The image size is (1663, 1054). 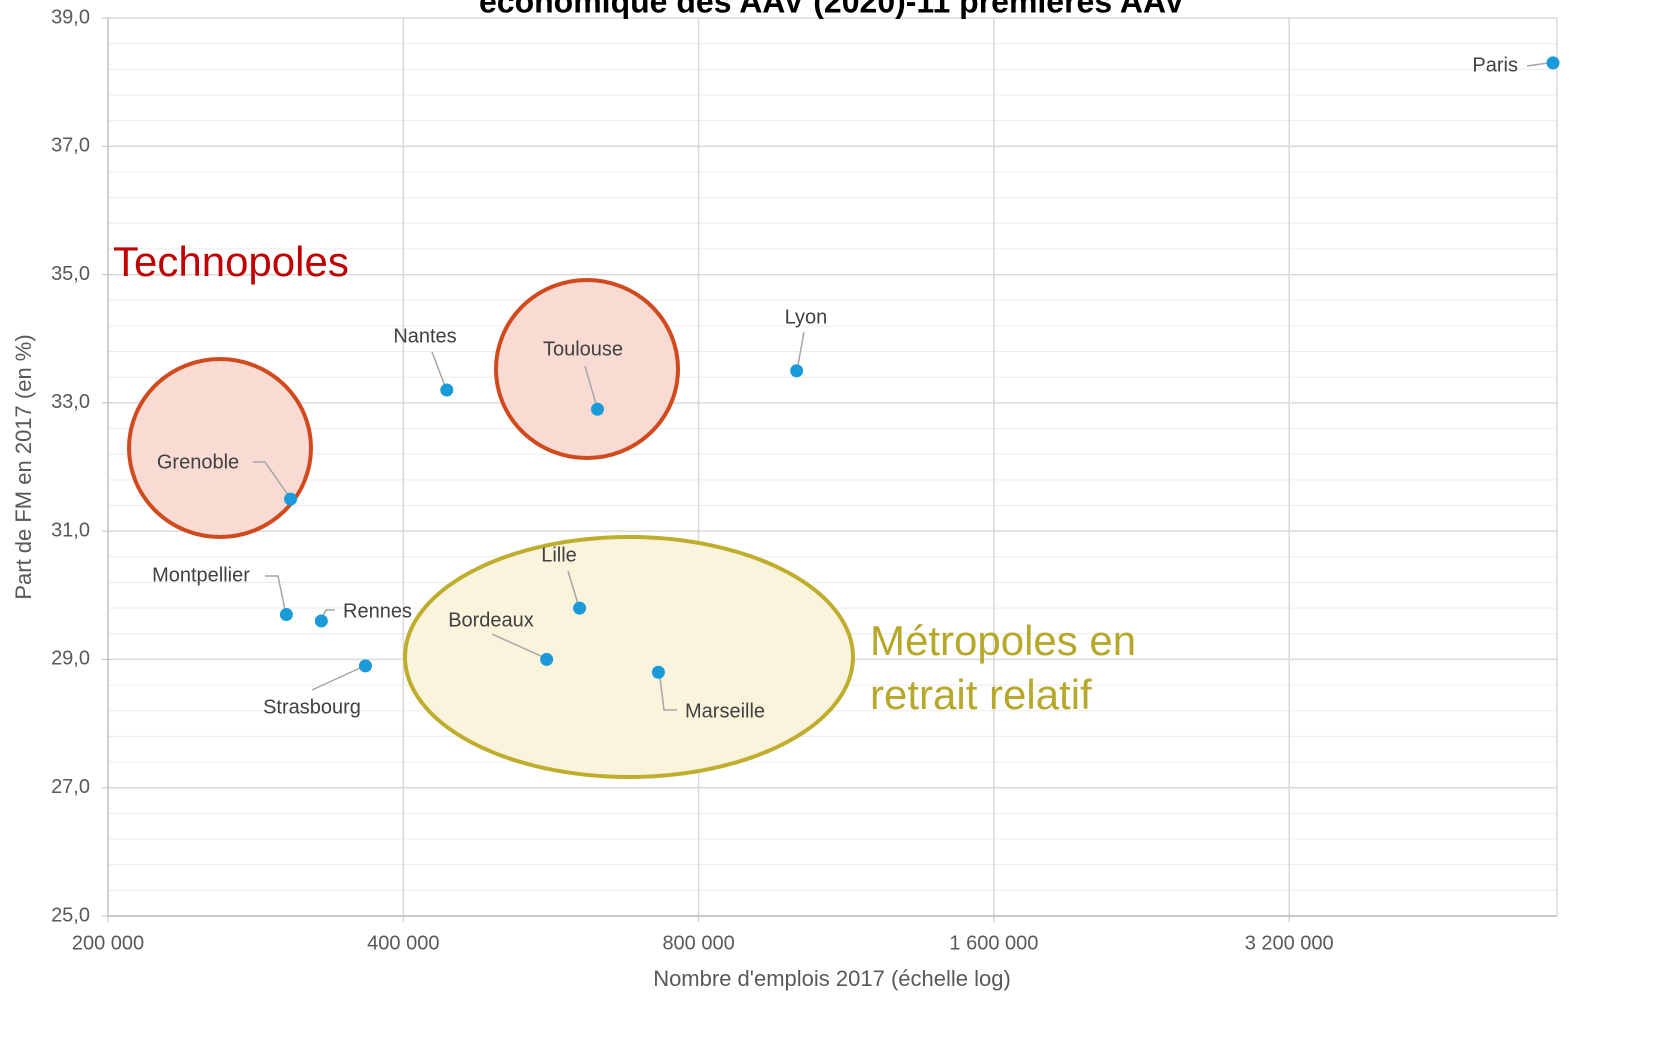 I want to click on y-tick-label: 37,0, so click(x=70, y=146).